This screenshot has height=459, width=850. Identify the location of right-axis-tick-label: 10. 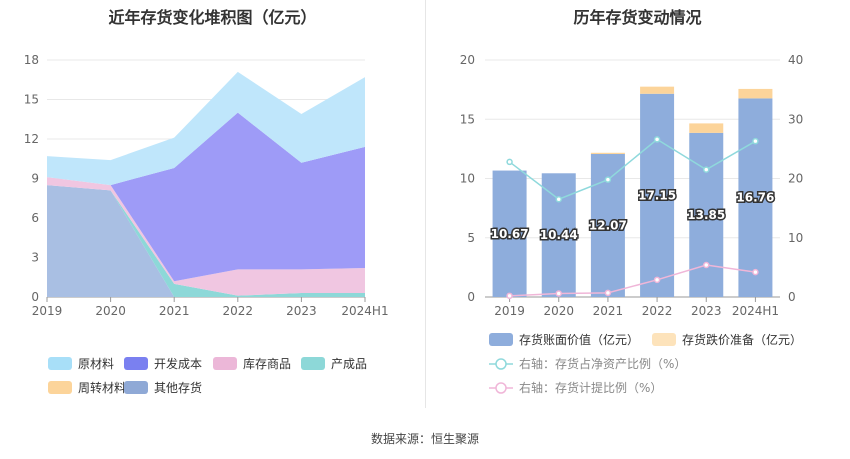
(795, 238).